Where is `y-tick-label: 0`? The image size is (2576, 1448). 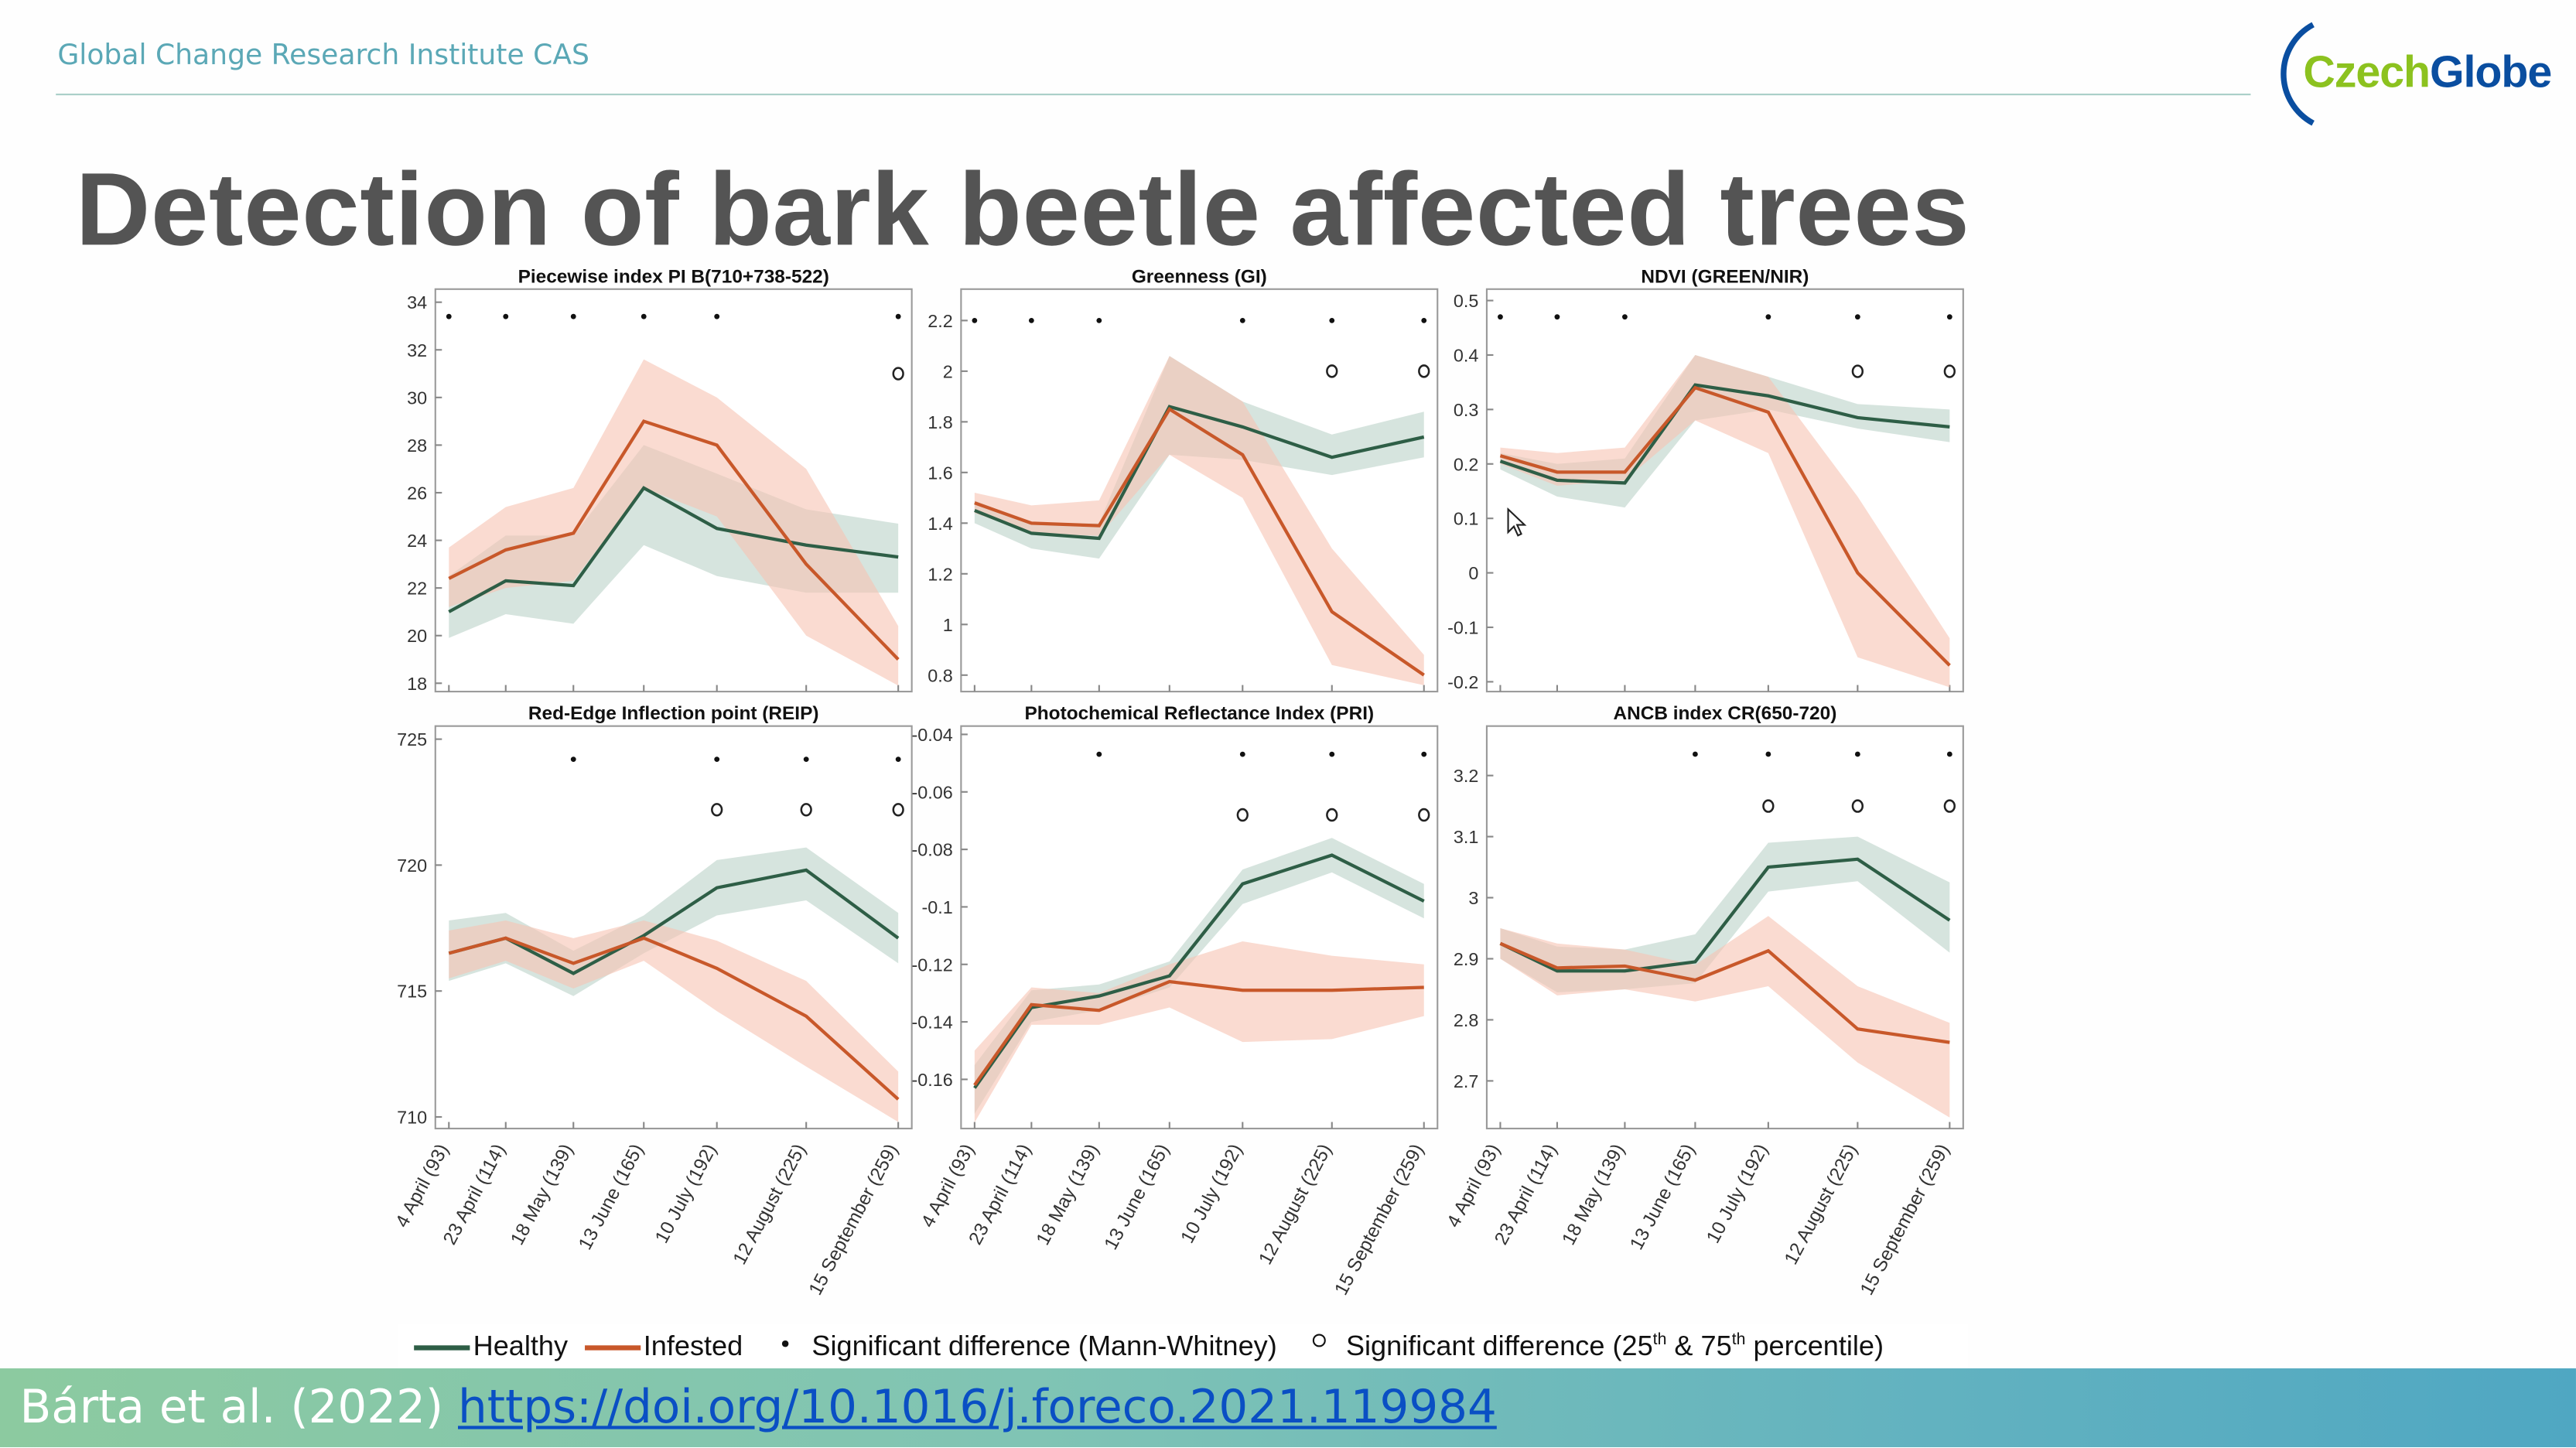 y-tick-label: 0 is located at coordinates (1473, 573).